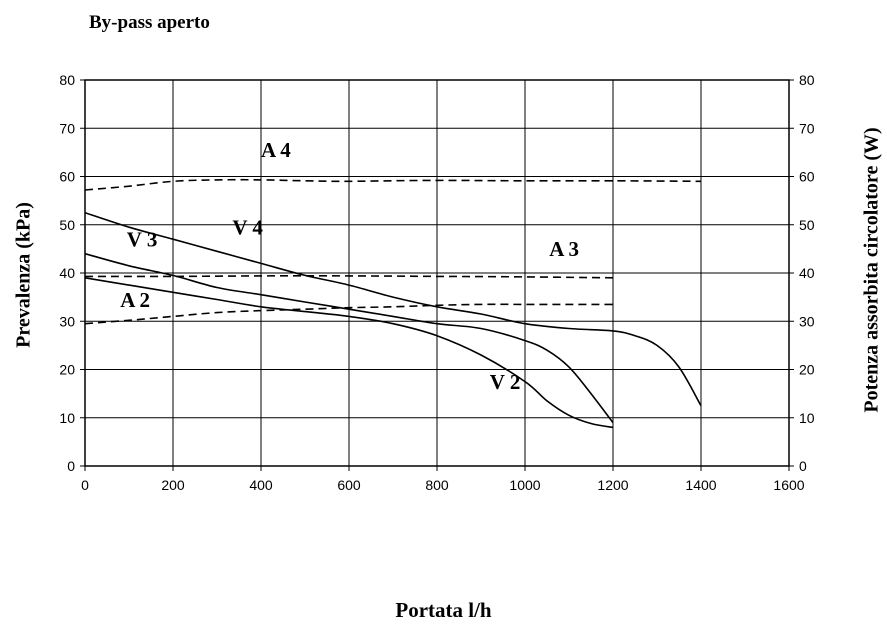 The width and height of the screenshot is (887, 635). Describe the element at coordinates (807, 177) in the screenshot. I see `y-tick-label-right: 60` at that location.